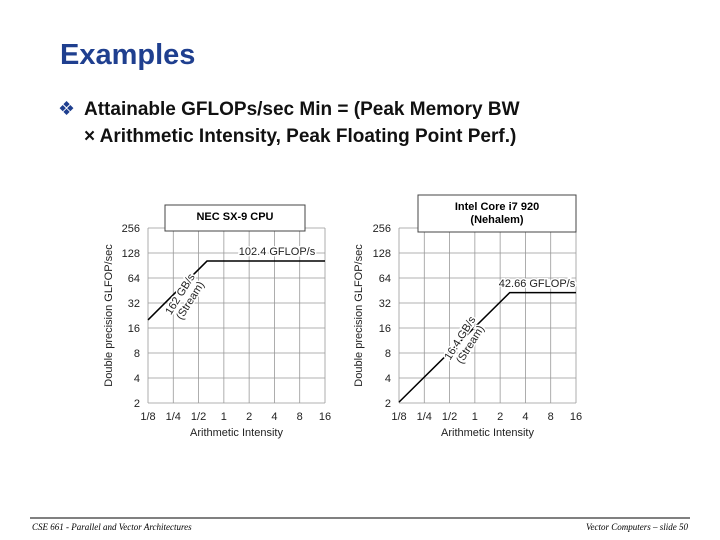  What do you see at coordinates (127, 55) in the screenshot?
I see `slide-title: Examples` at bounding box center [127, 55].